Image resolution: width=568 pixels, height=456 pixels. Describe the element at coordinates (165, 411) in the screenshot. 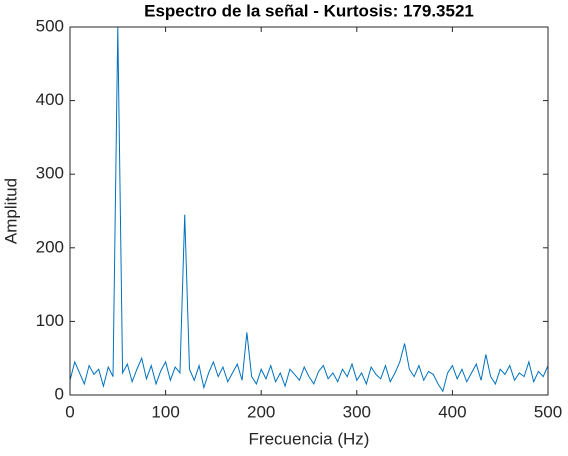

I see `x-tick-label: 100` at that location.